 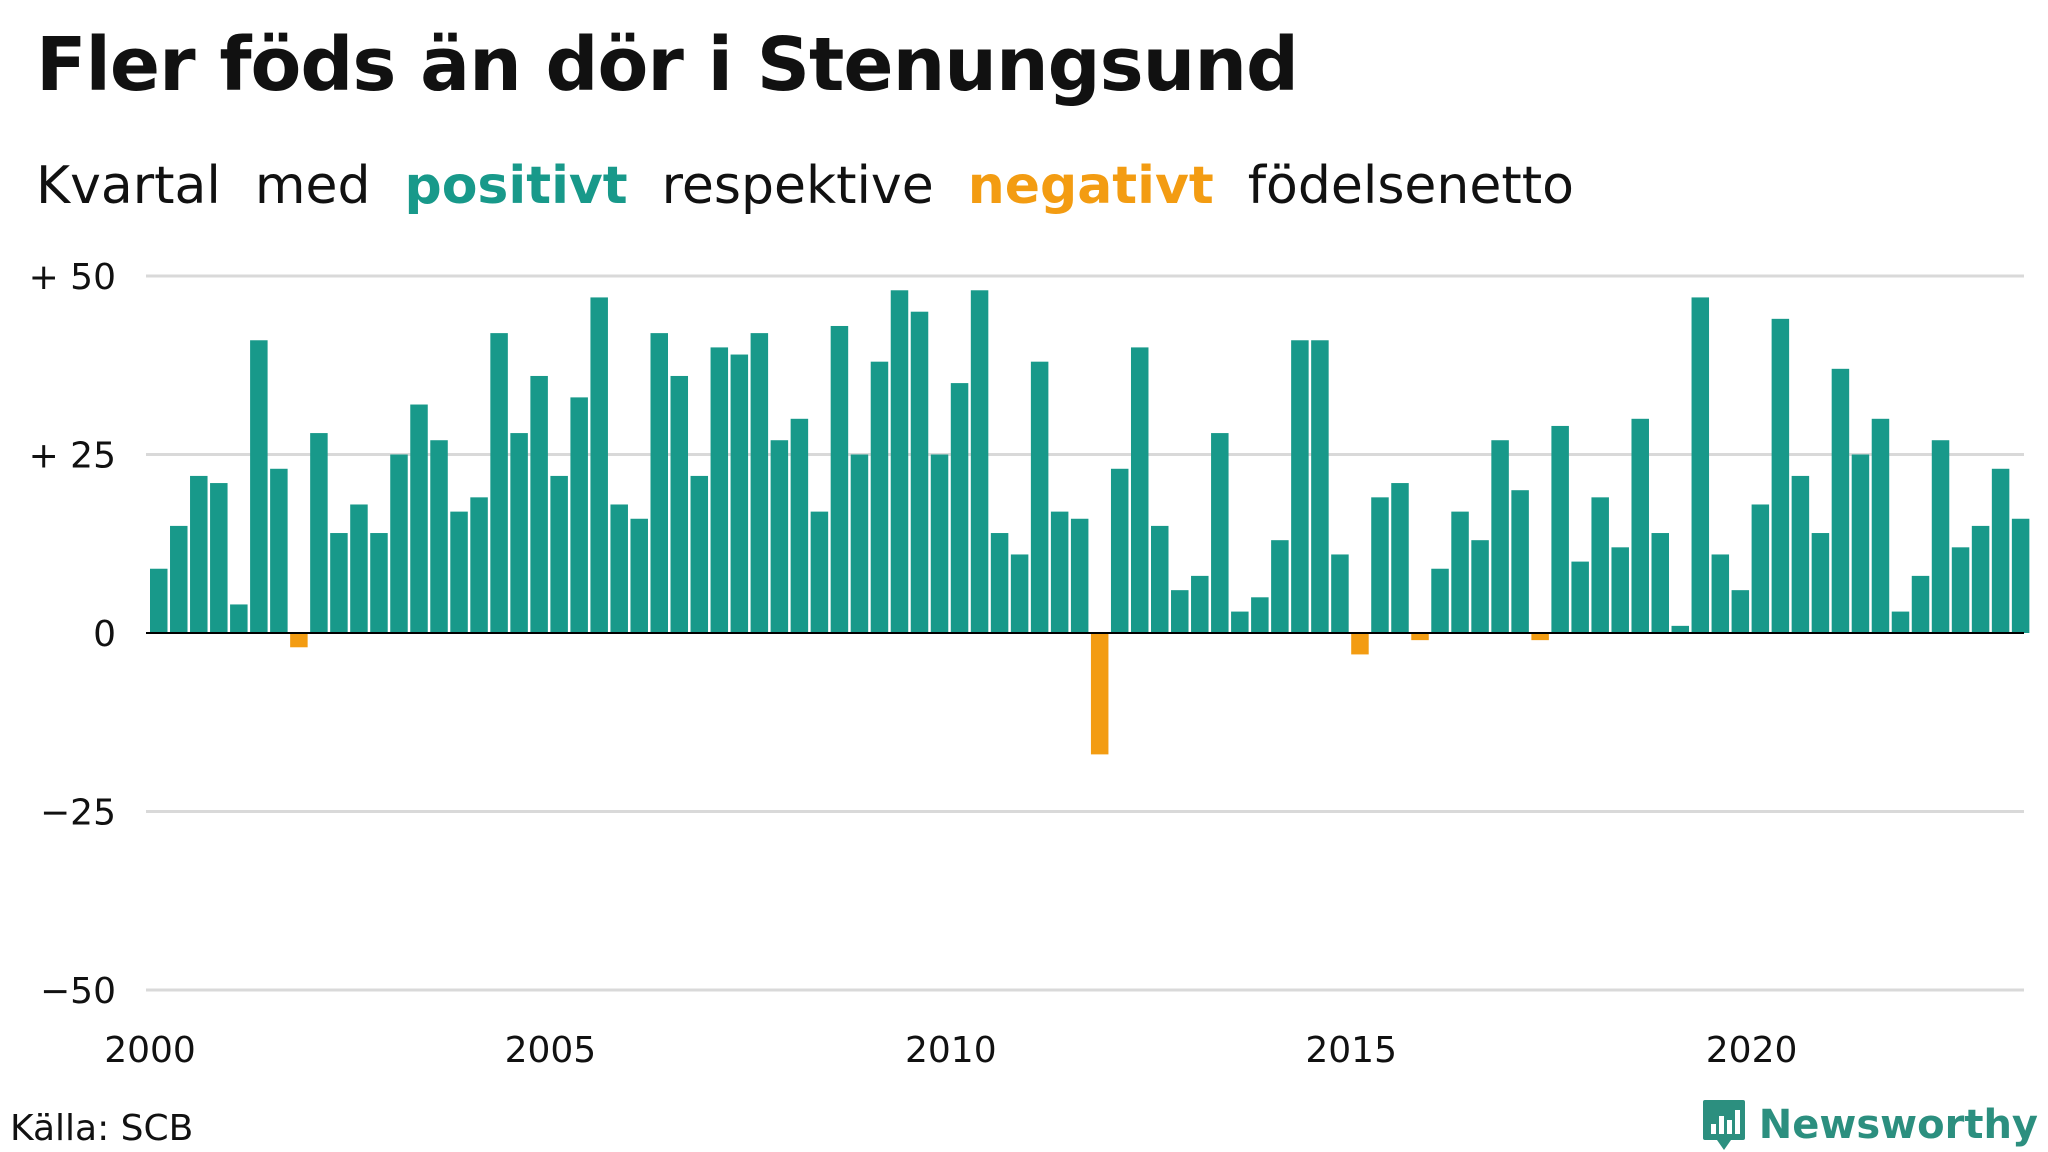 I want to click on y-tick-label: −25, so click(x=78, y=813).